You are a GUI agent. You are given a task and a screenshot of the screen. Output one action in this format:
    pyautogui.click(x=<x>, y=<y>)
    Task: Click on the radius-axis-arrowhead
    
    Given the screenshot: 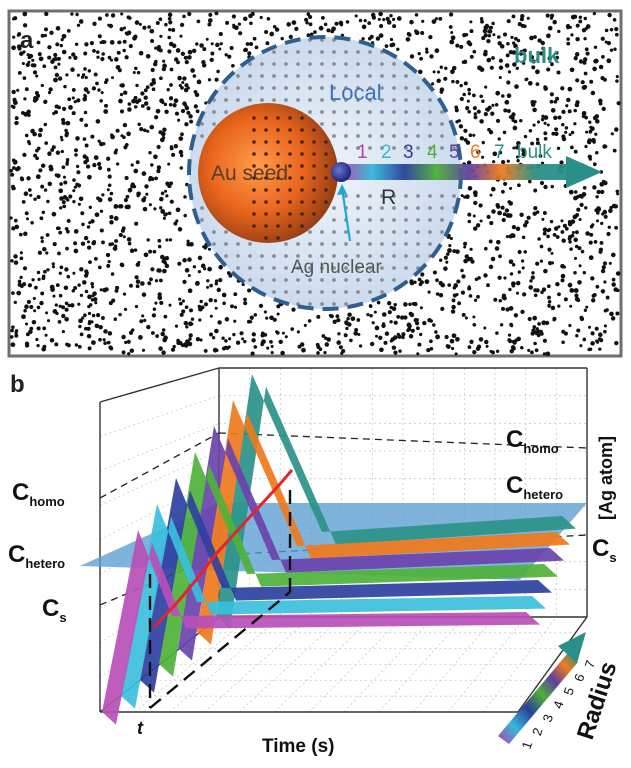 What is the action you would take?
    pyautogui.click(x=572, y=647)
    